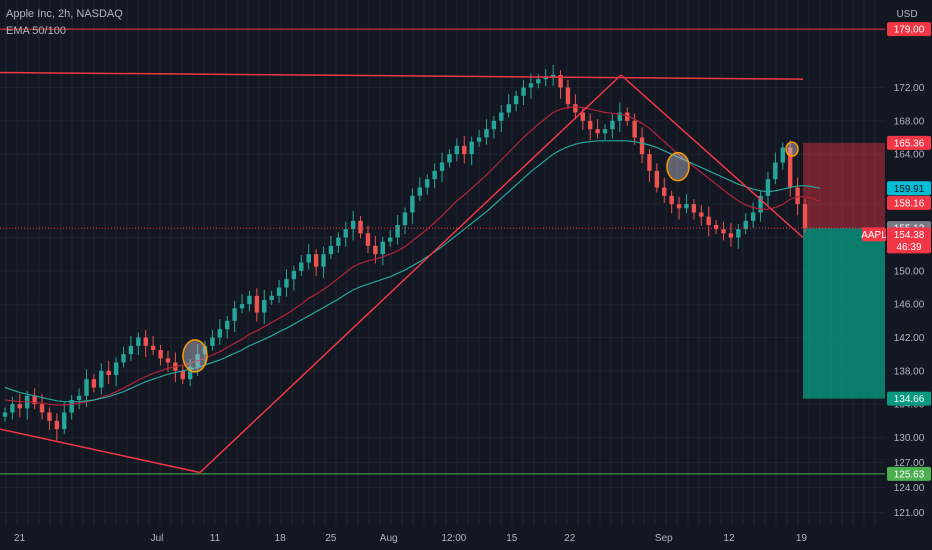 The width and height of the screenshot is (932, 550). I want to click on chart-title: Apple Inc, 2h, NASDAQ, so click(64, 14).